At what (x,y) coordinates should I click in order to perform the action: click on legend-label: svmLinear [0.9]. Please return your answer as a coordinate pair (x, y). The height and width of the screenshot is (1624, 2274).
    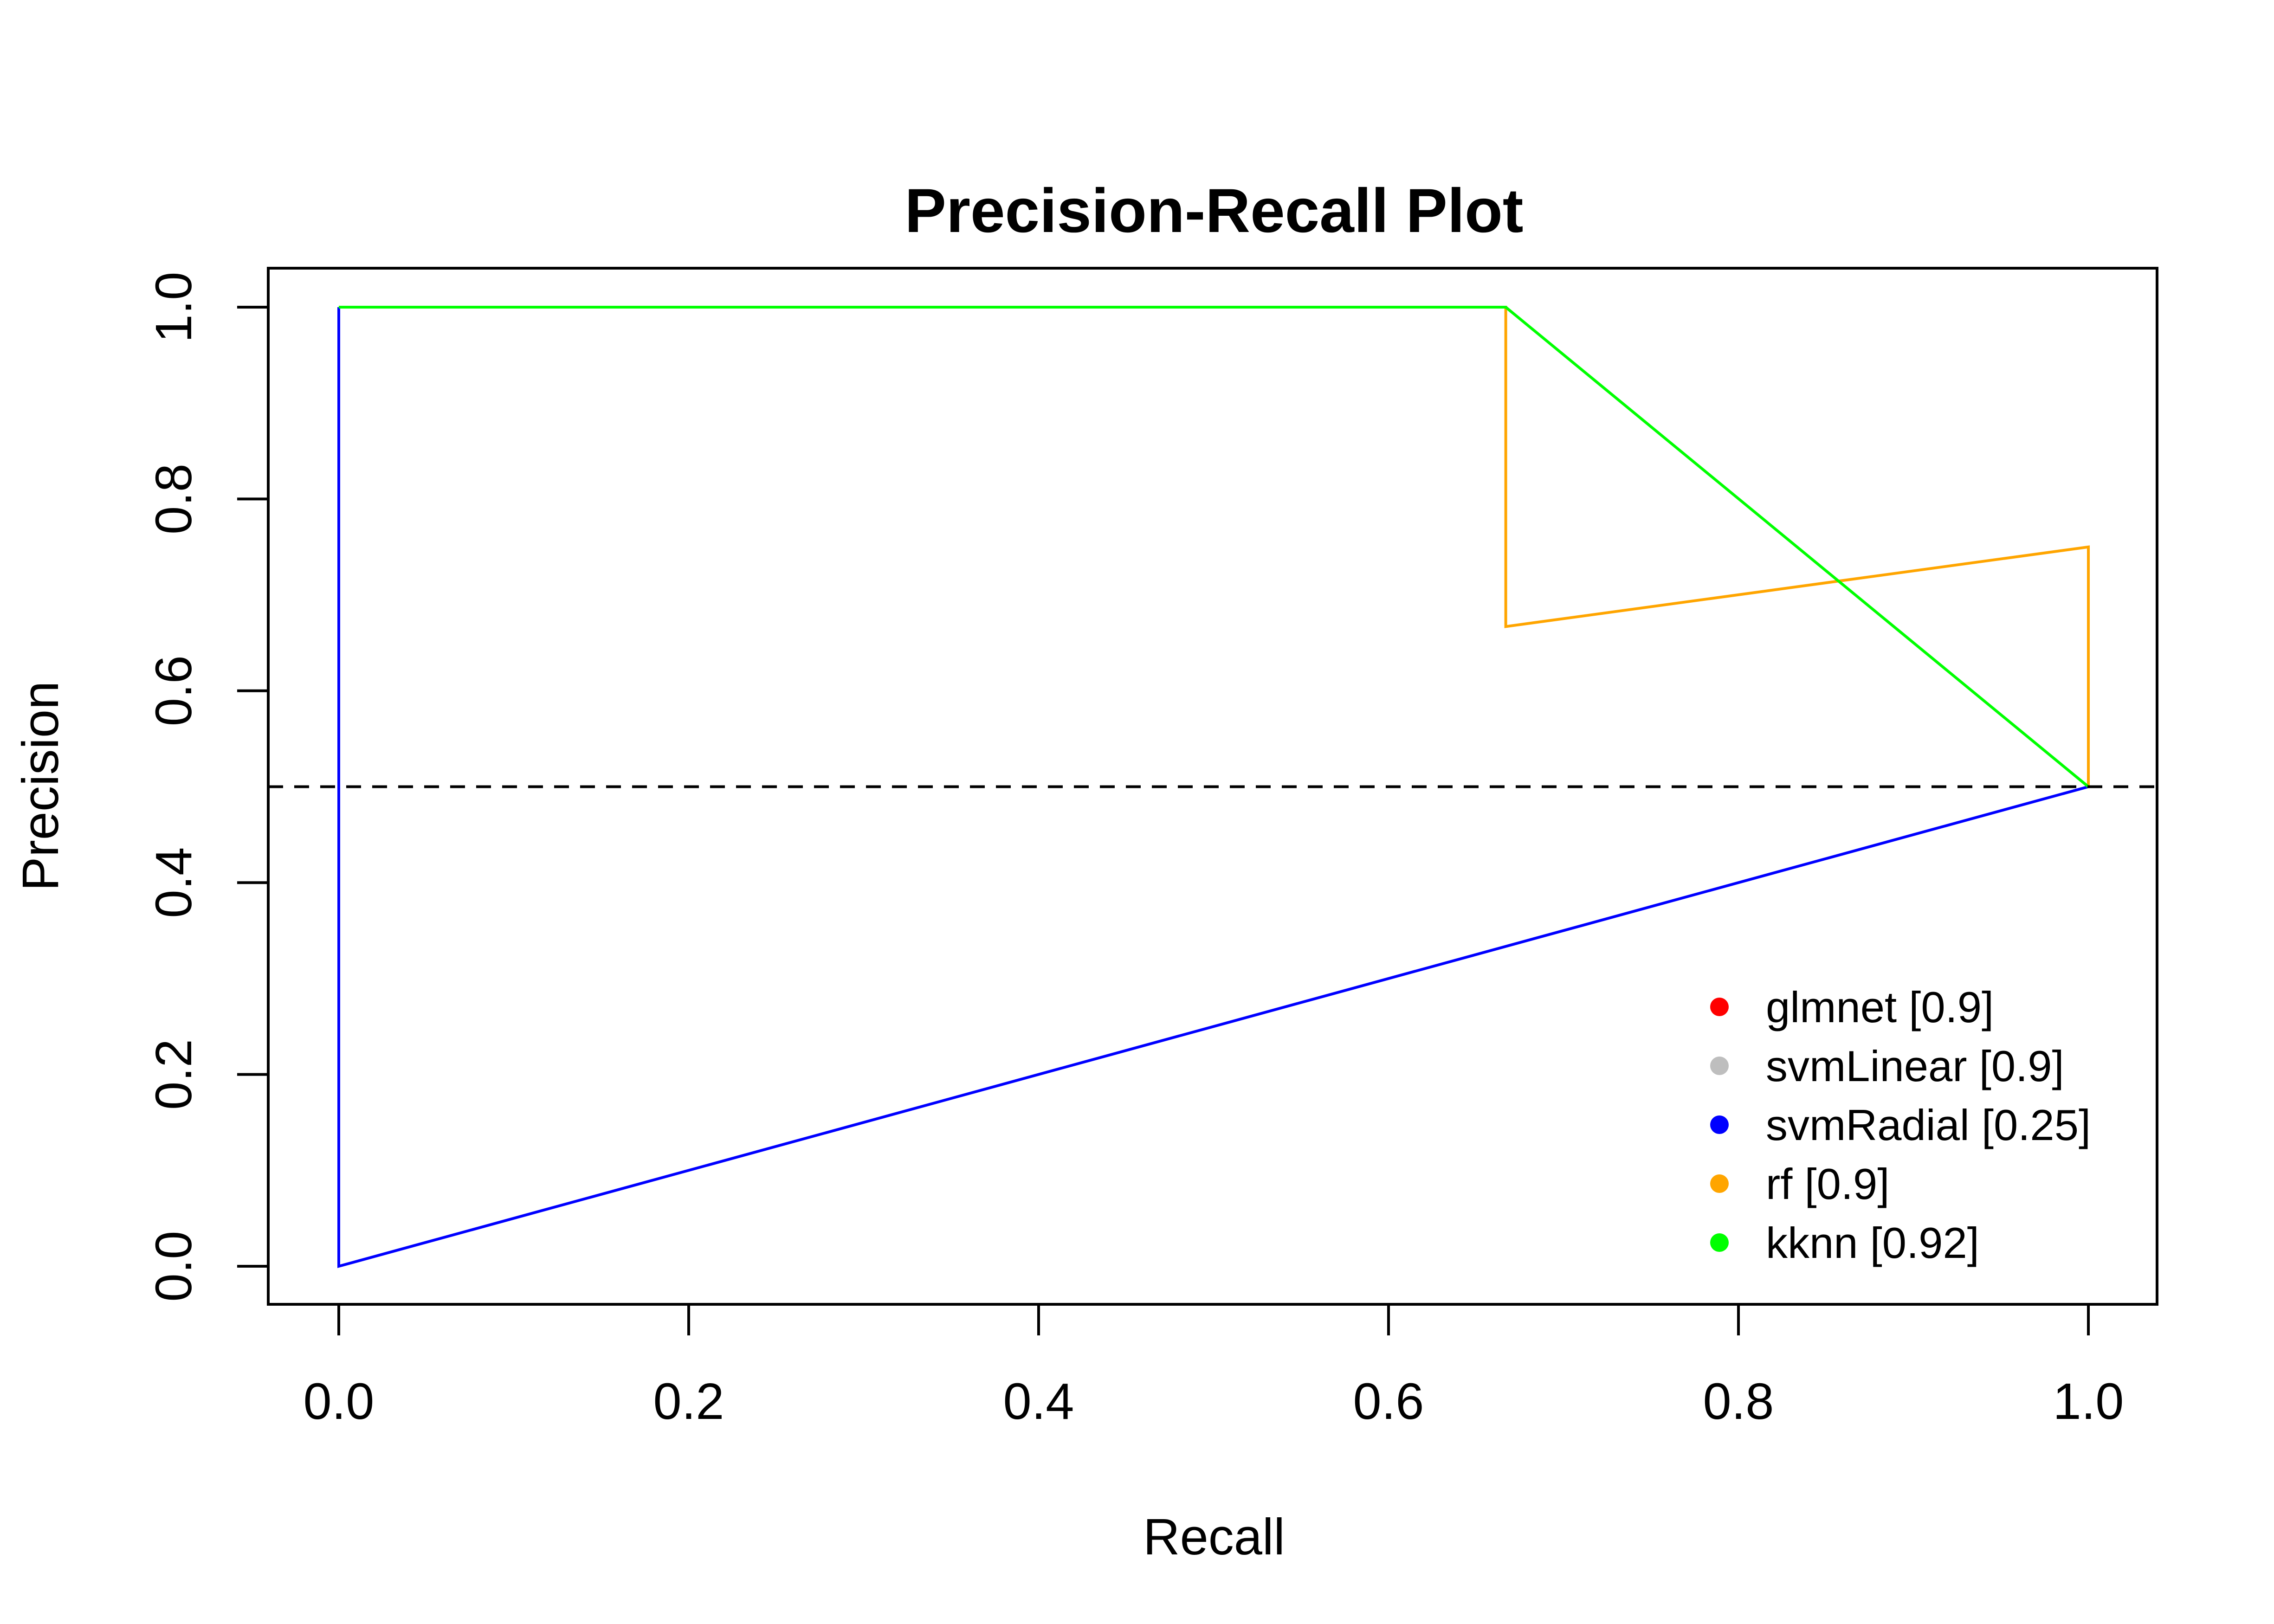
    Looking at the image, I should click on (1915, 1066).